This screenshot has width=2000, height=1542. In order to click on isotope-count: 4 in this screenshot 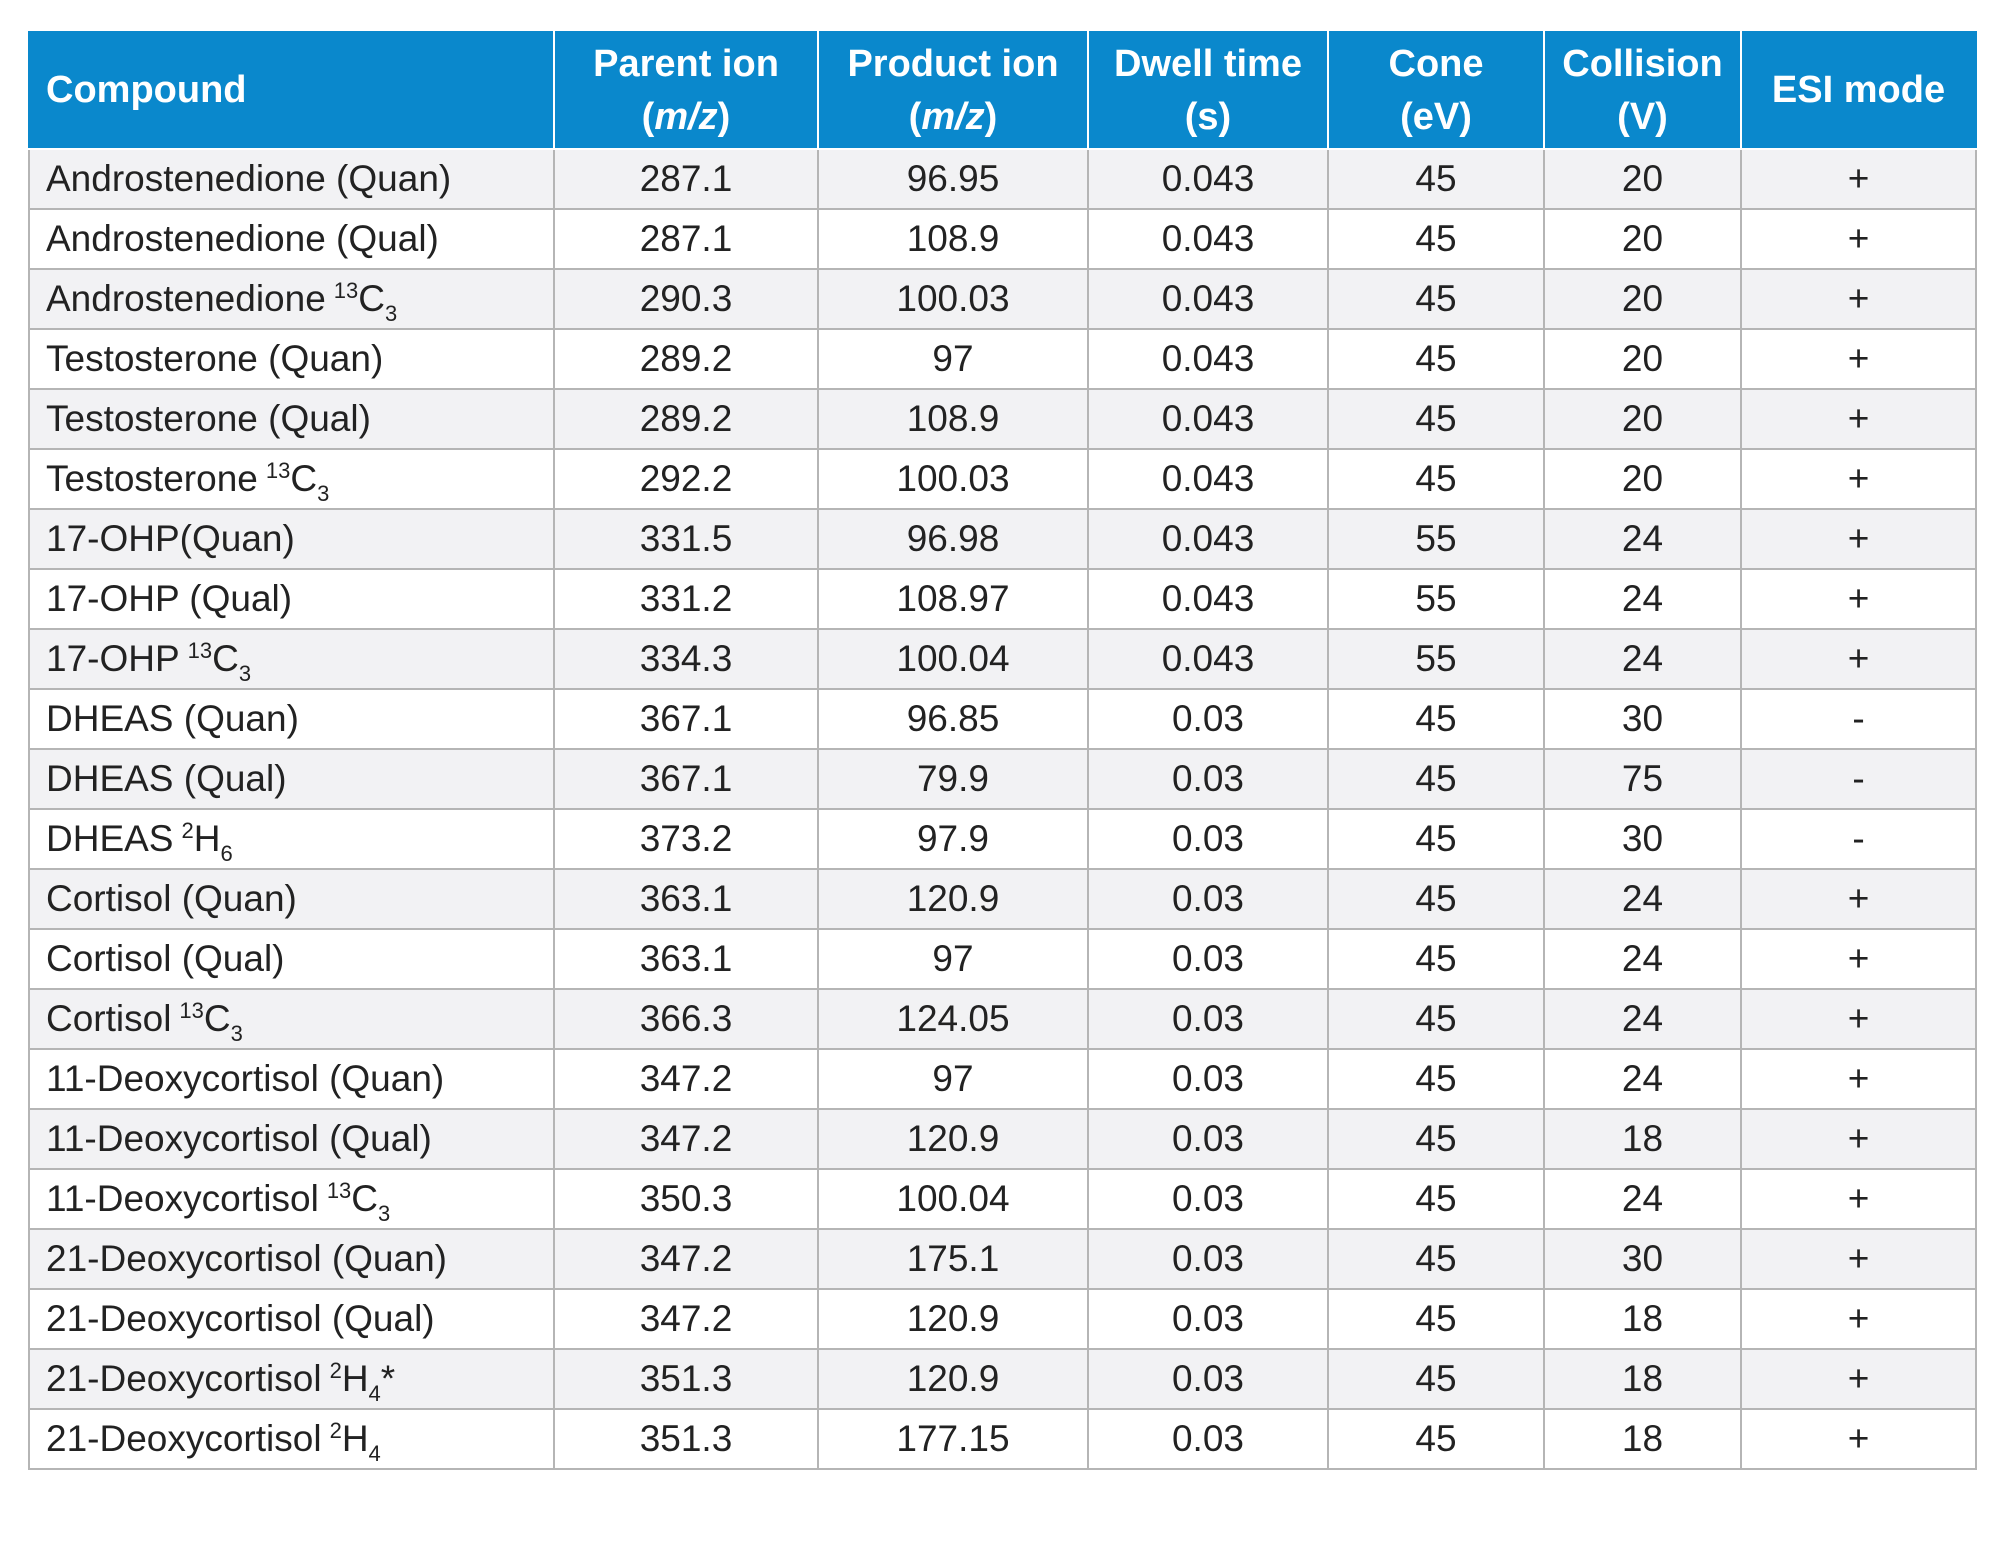, I will do `click(374, 1453)`.